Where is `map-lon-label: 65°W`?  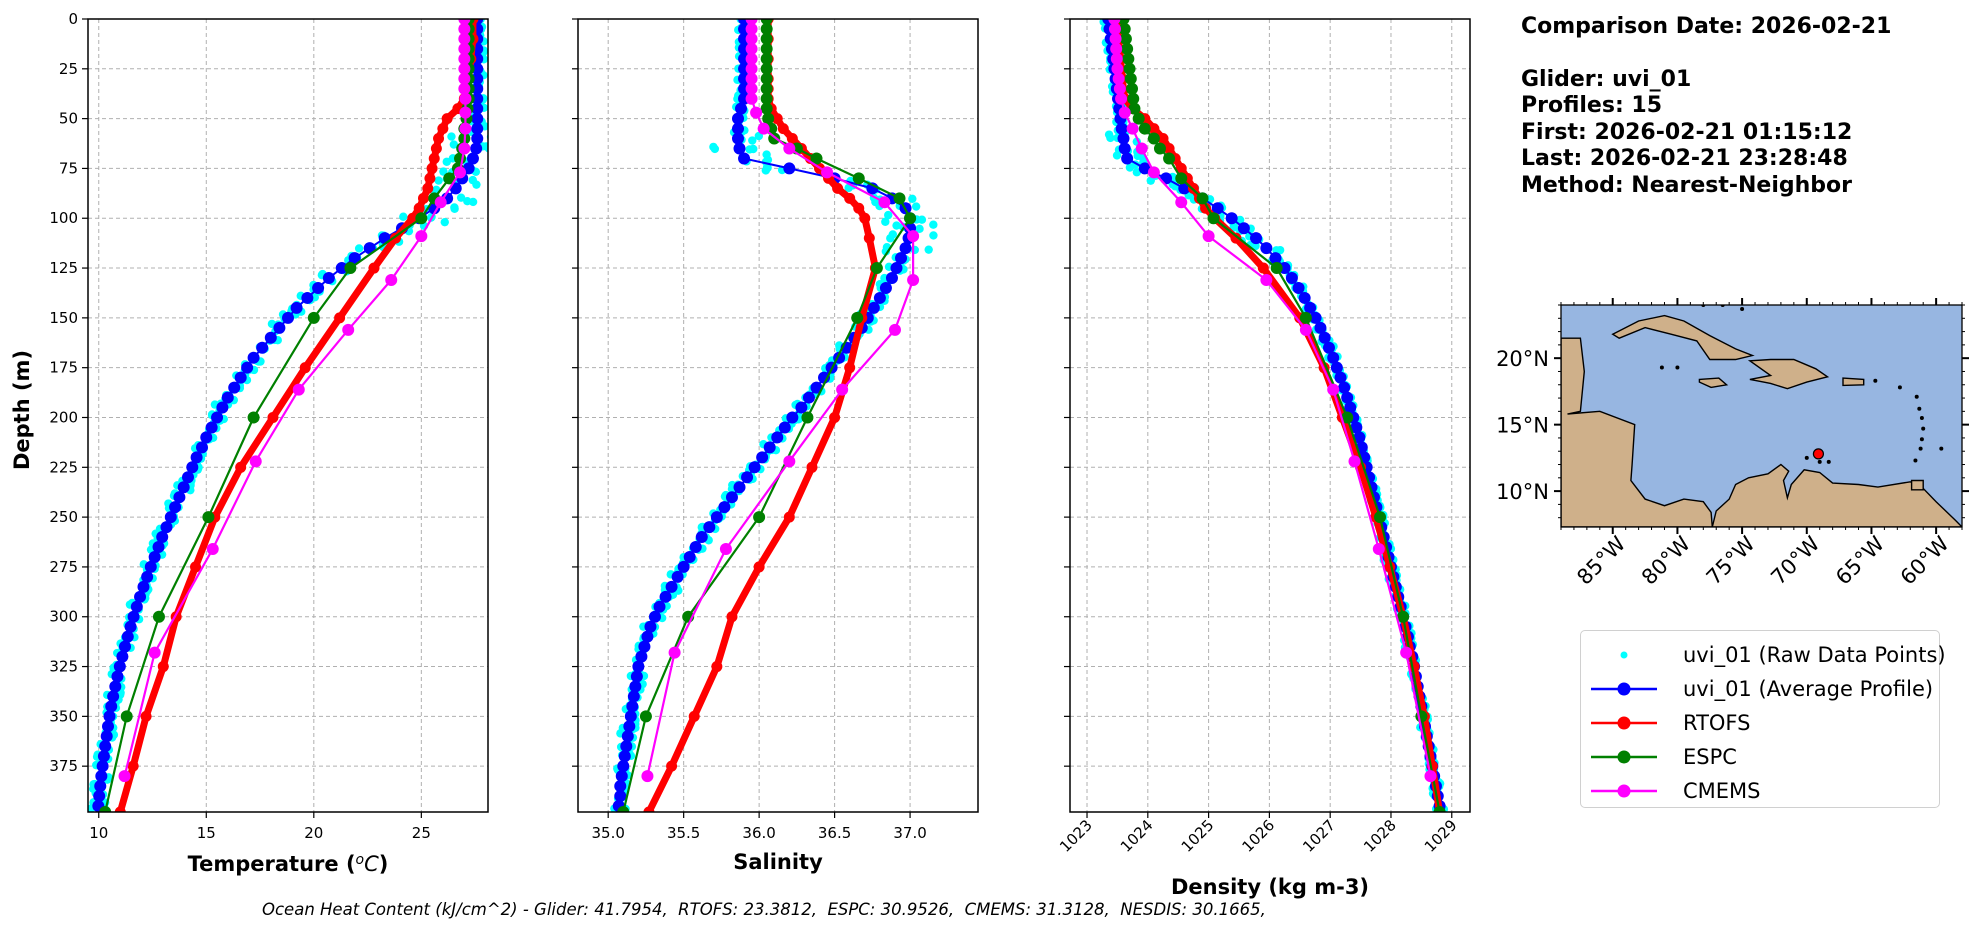
map-lon-label: 65°W is located at coordinates (1860, 560).